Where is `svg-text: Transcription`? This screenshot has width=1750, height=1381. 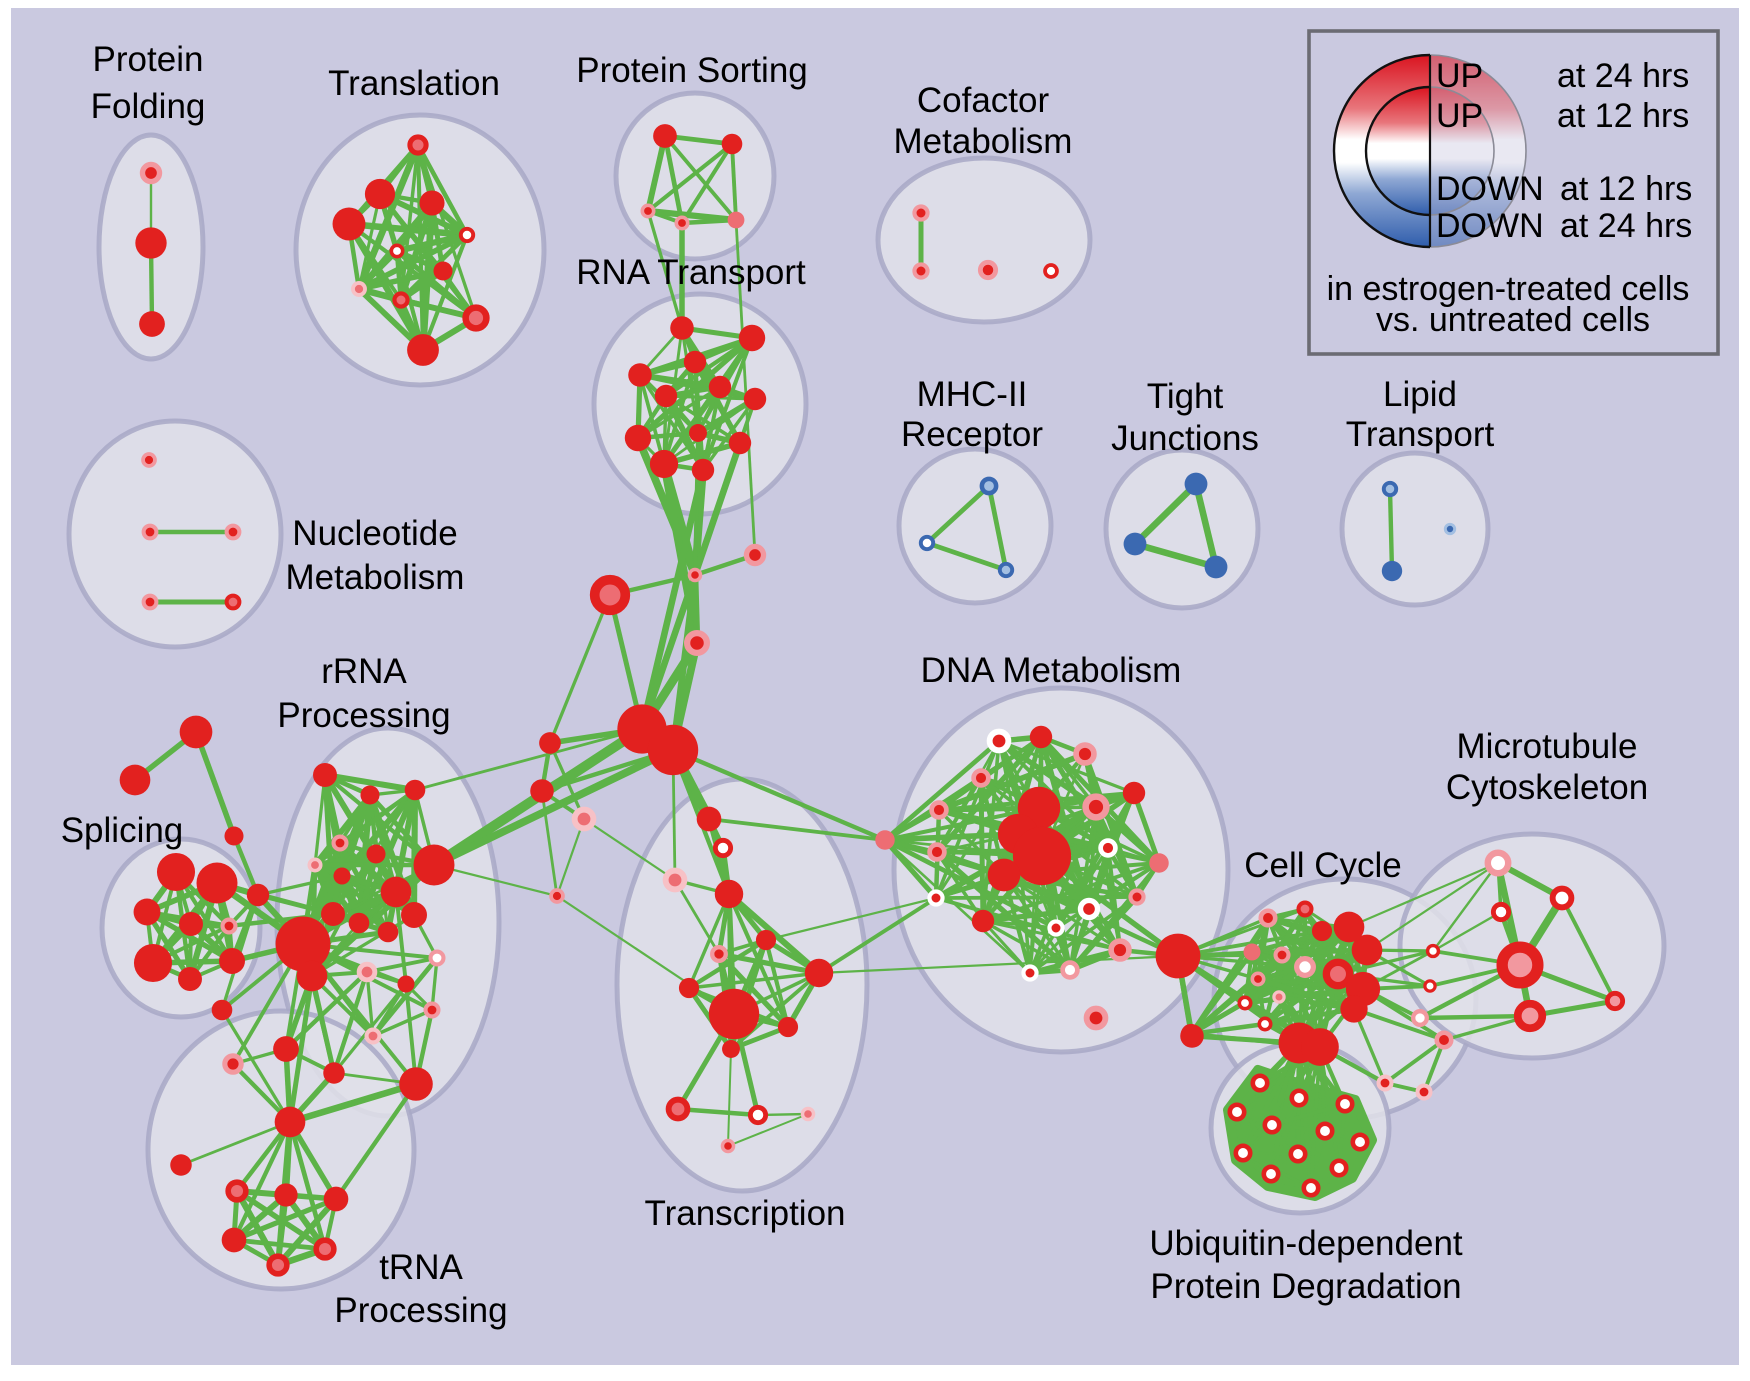 svg-text: Transcription is located at coordinates (745, 1213).